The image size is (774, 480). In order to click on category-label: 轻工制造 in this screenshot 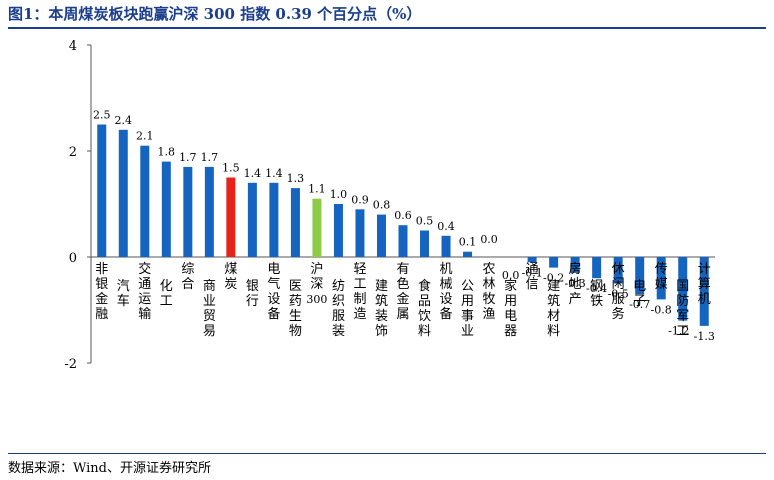, I will do `click(359, 292)`.